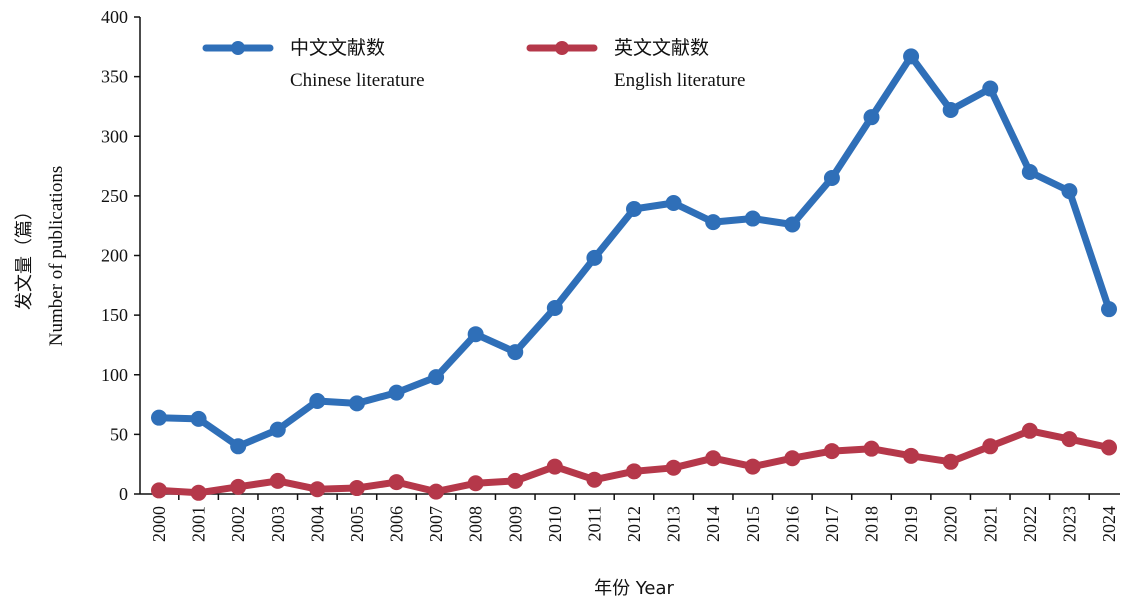  I want to click on x-tick-label: 2024, so click(1109, 524).